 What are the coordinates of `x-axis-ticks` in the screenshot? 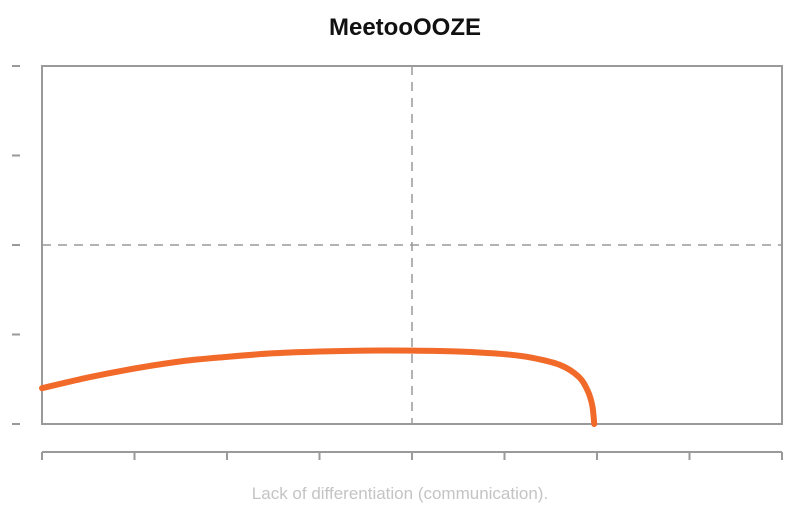 It's located at (412, 455).